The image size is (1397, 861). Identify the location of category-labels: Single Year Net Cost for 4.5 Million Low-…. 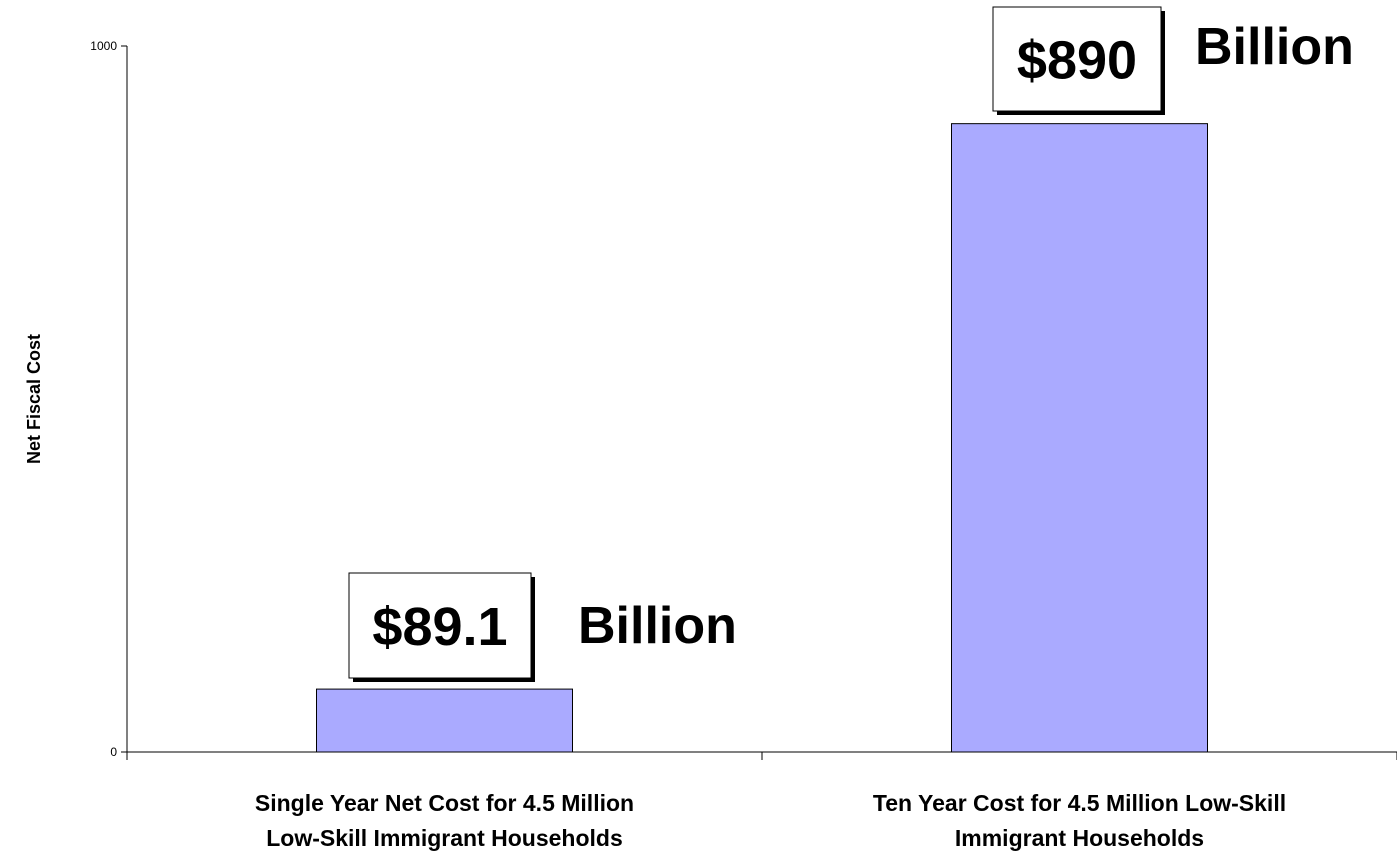
(770, 820).